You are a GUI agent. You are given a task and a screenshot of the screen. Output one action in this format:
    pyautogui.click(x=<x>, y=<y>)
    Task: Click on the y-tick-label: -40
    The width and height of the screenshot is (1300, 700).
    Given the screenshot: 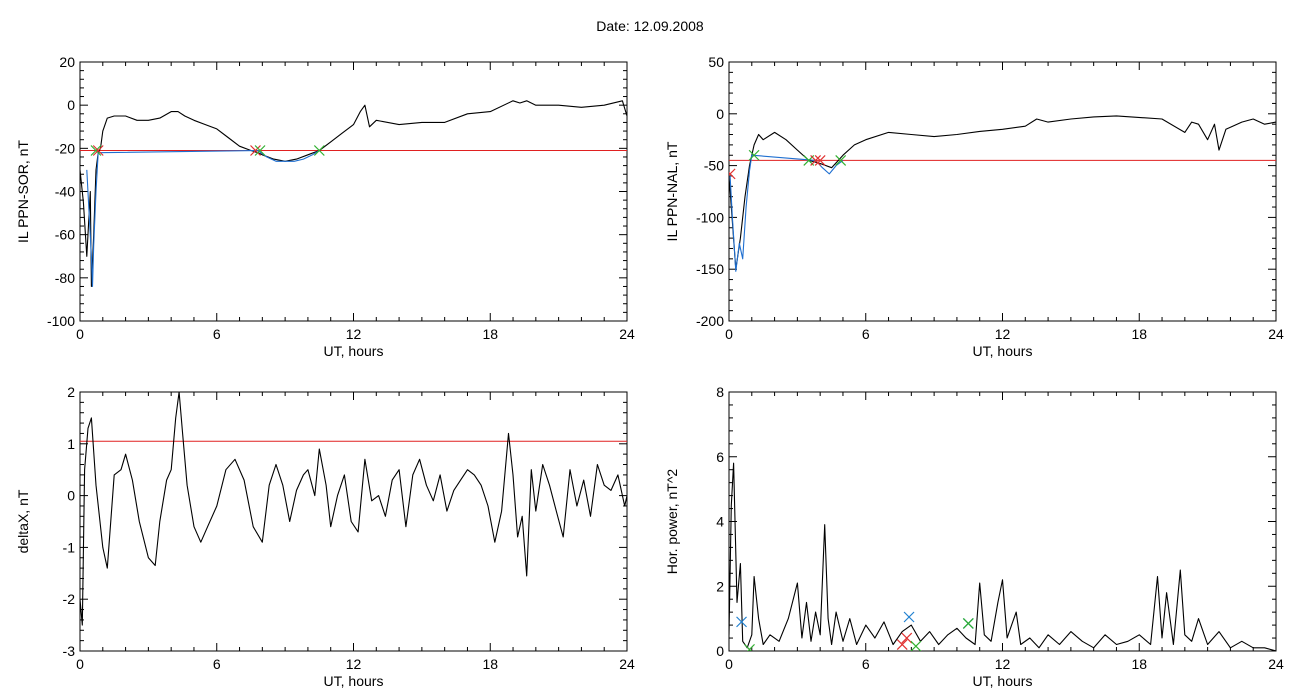 What is the action you would take?
    pyautogui.click(x=65, y=192)
    